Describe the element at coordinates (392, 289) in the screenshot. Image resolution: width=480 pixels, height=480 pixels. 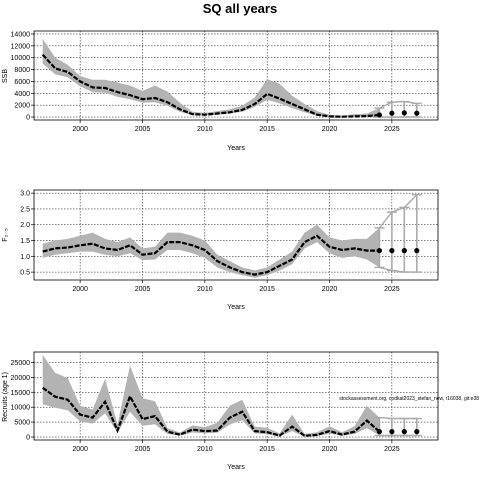
I see `f-xtick-label: 2025` at that location.